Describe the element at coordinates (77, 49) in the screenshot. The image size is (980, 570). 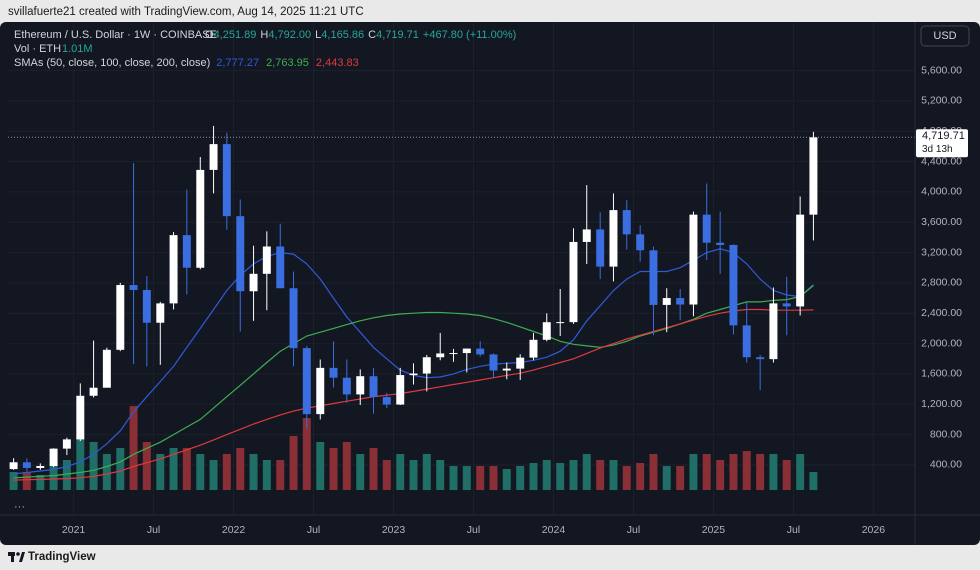
I see `volume-legend-value: 1.01M` at that location.